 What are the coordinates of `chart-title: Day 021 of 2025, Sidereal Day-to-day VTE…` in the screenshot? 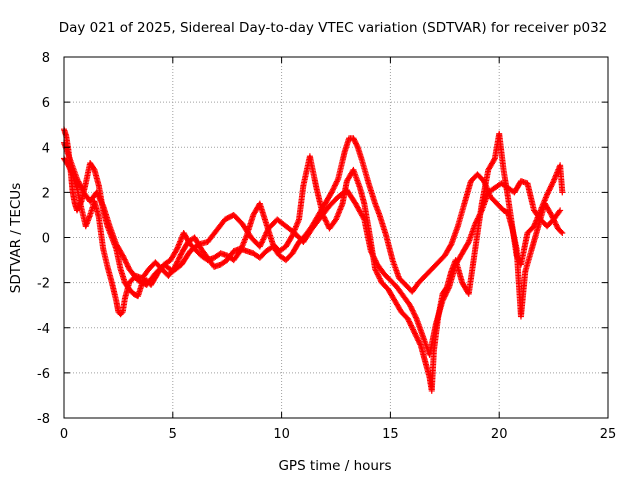 It's located at (333, 28).